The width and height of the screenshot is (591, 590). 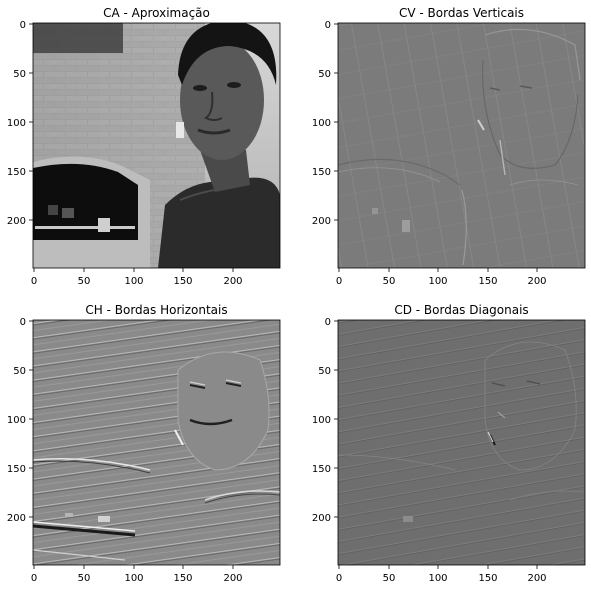 What do you see at coordinates (461, 310) in the screenshot?
I see `panel-title: CD - Bordas Diagonais` at bounding box center [461, 310].